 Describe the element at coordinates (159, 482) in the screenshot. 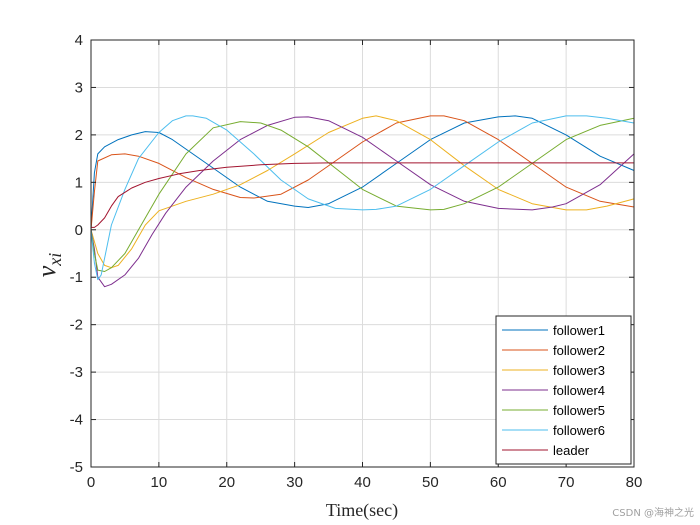

I see `x-tick-label: 10` at that location.